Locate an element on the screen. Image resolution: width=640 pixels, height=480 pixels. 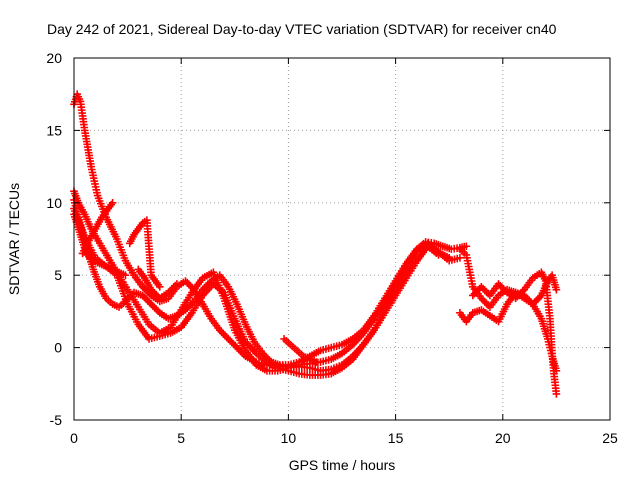
x-tick-label: 25 is located at coordinates (610, 438).